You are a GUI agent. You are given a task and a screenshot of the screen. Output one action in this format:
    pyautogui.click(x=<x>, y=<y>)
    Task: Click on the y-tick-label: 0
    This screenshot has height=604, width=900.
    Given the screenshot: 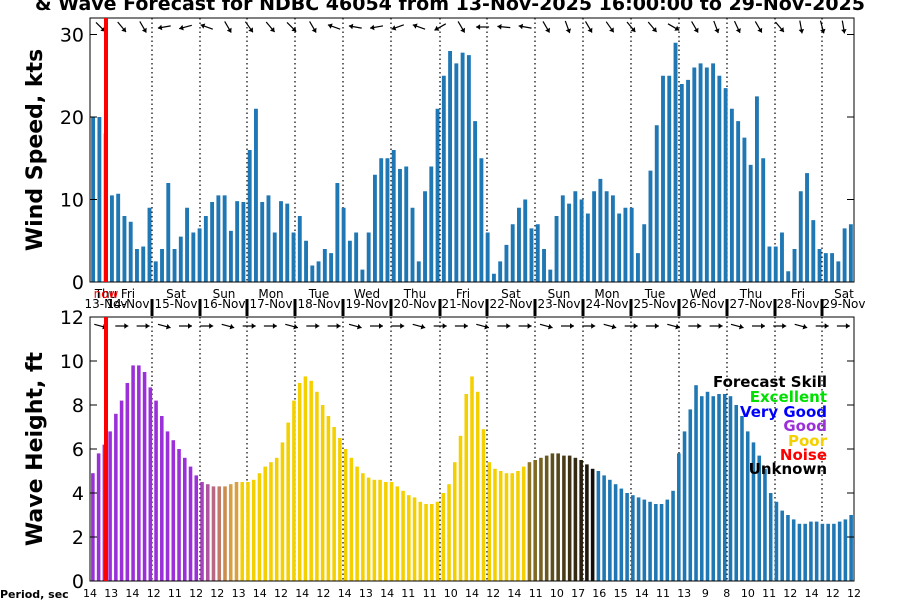 What is the action you would take?
    pyautogui.click(x=78, y=283)
    